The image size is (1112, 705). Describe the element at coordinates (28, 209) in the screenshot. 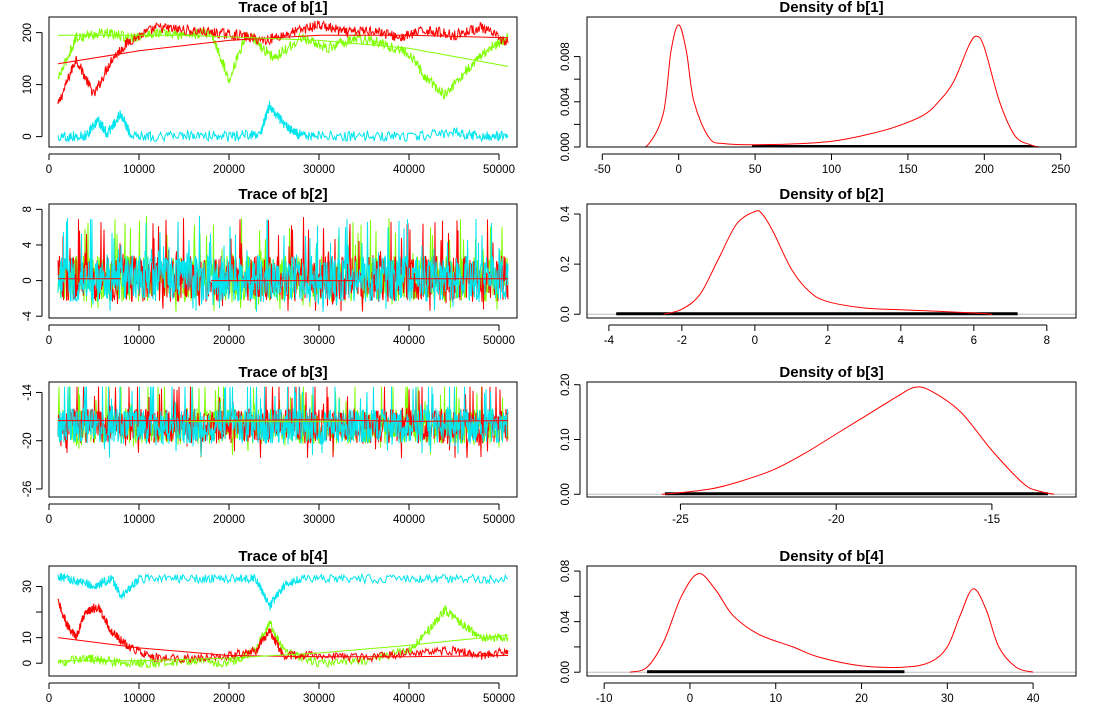

I see `y-tick-label: 8` at that location.